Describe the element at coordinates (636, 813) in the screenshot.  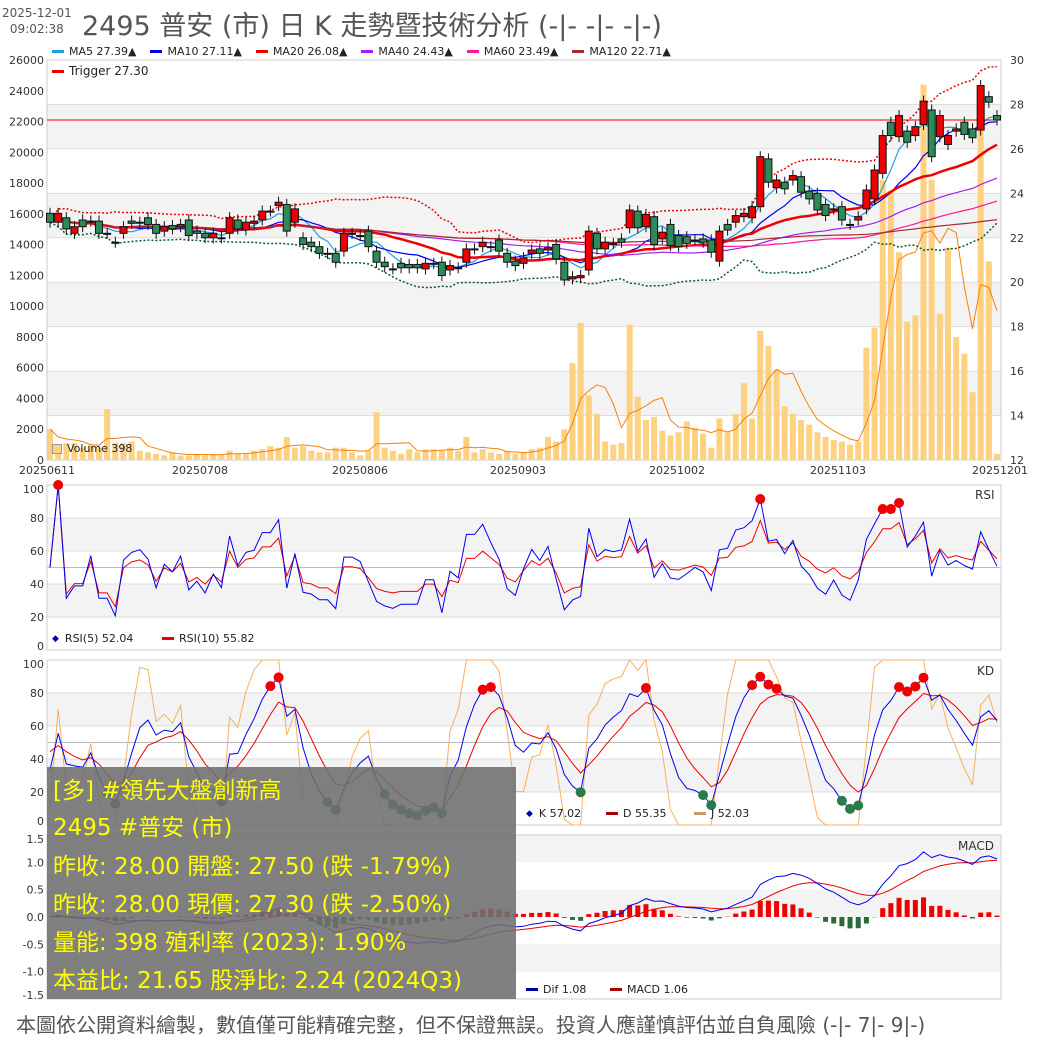
I see `legend-d: D 55.35` at that location.